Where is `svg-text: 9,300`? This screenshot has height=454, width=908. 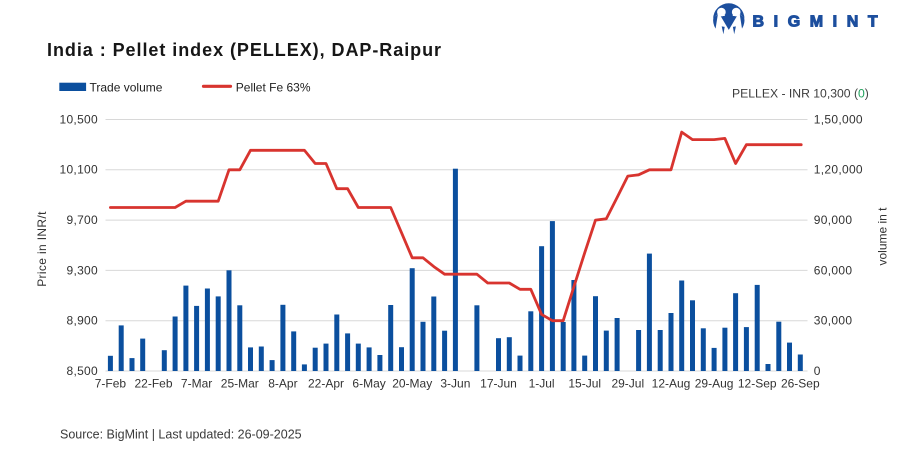
svg-text: 9,300 is located at coordinates (82, 270).